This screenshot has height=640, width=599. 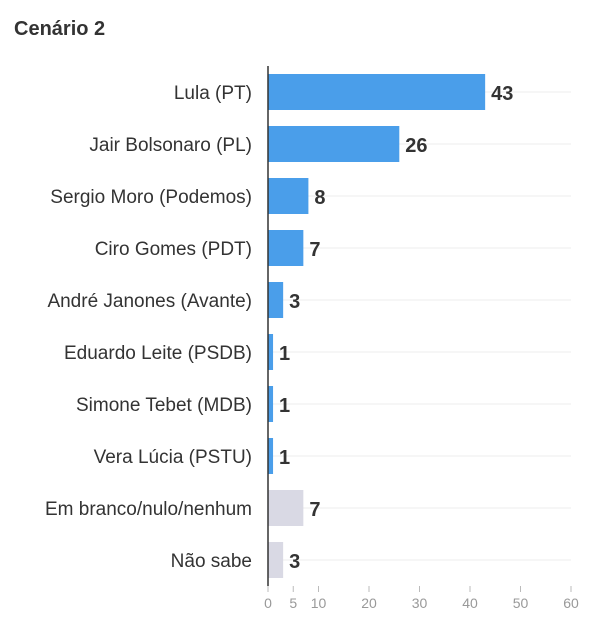 What do you see at coordinates (470, 603) in the screenshot?
I see `x-tick-label: 40` at bounding box center [470, 603].